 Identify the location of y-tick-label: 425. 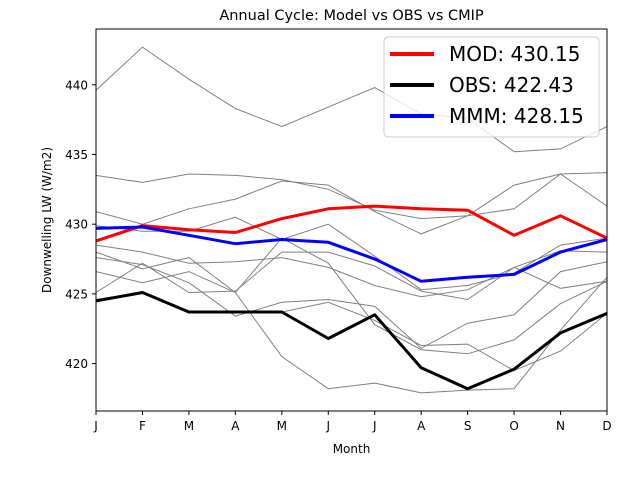
(76, 294).